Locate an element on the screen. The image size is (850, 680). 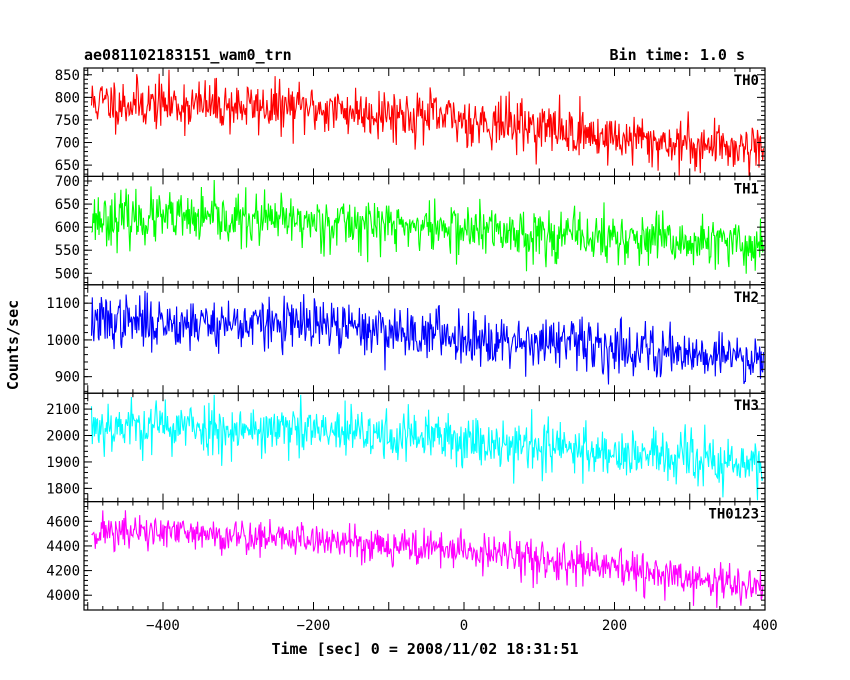
x-axis-label: Time [sec] 0 = 2008/11/02 18:31:51 is located at coordinates (424, 649).